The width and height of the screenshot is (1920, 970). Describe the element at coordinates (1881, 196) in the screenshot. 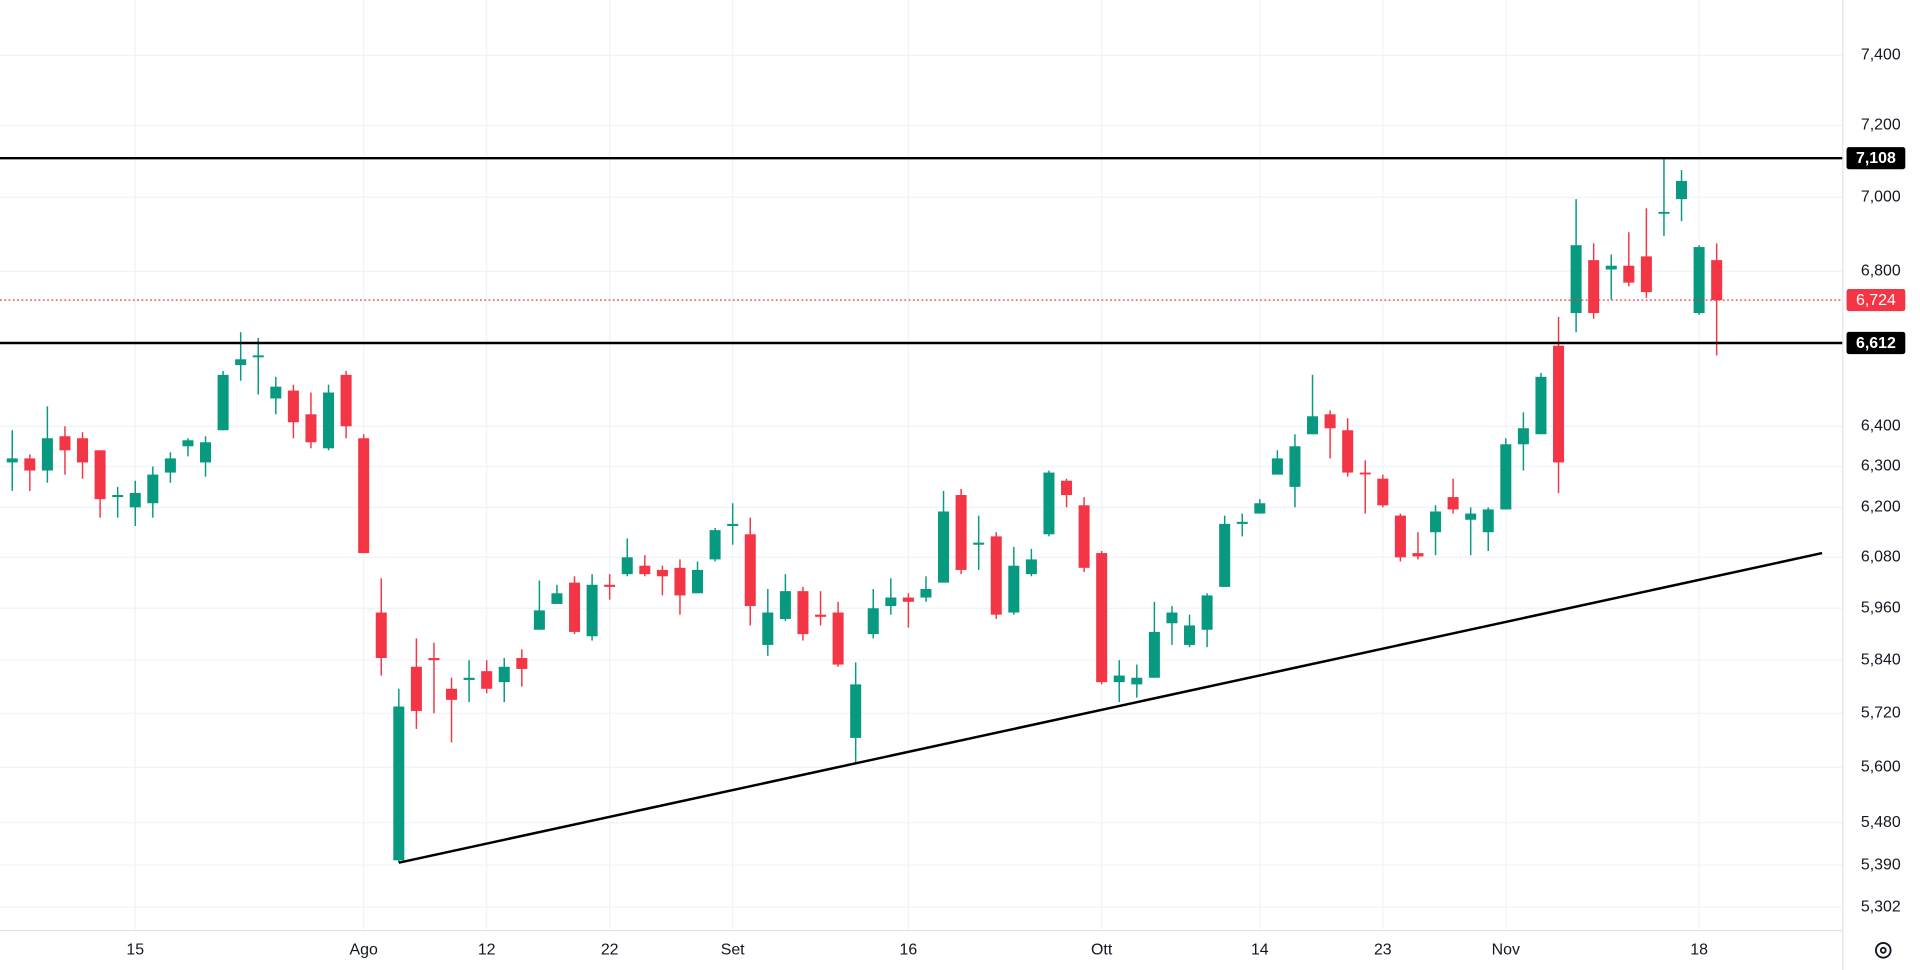

I see `y-tick-label: 7,000` at that location.